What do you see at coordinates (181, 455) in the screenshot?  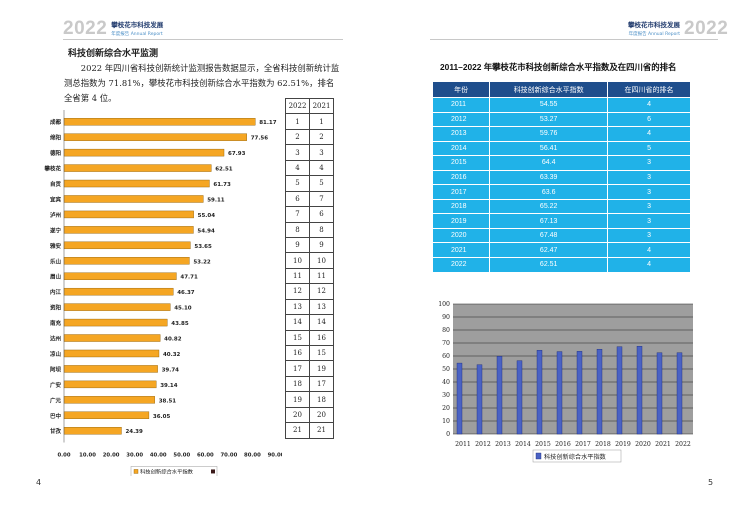 I see `x-tick-label: 50.00` at bounding box center [181, 455].